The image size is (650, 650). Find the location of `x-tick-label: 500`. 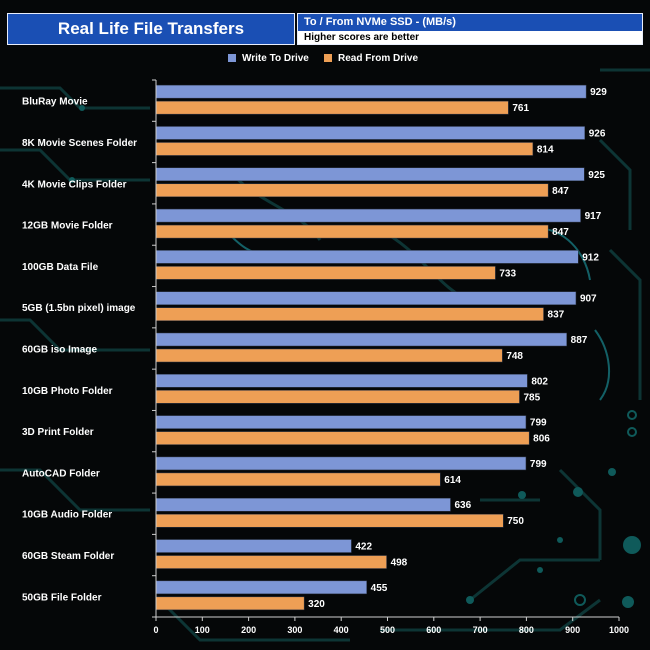

x-tick-label: 500 is located at coordinates (387, 630).